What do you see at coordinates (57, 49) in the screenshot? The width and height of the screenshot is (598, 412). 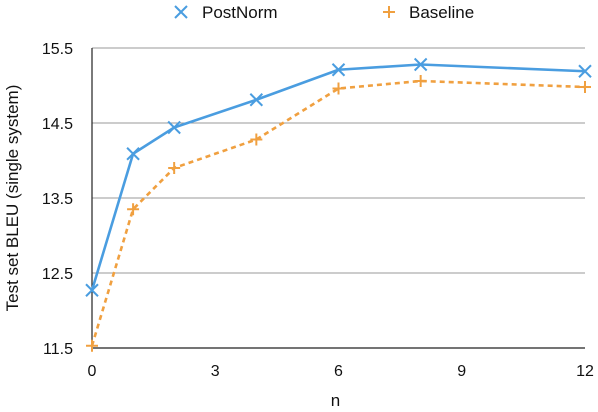 I see `y-tick-label-4: 15.5` at bounding box center [57, 49].